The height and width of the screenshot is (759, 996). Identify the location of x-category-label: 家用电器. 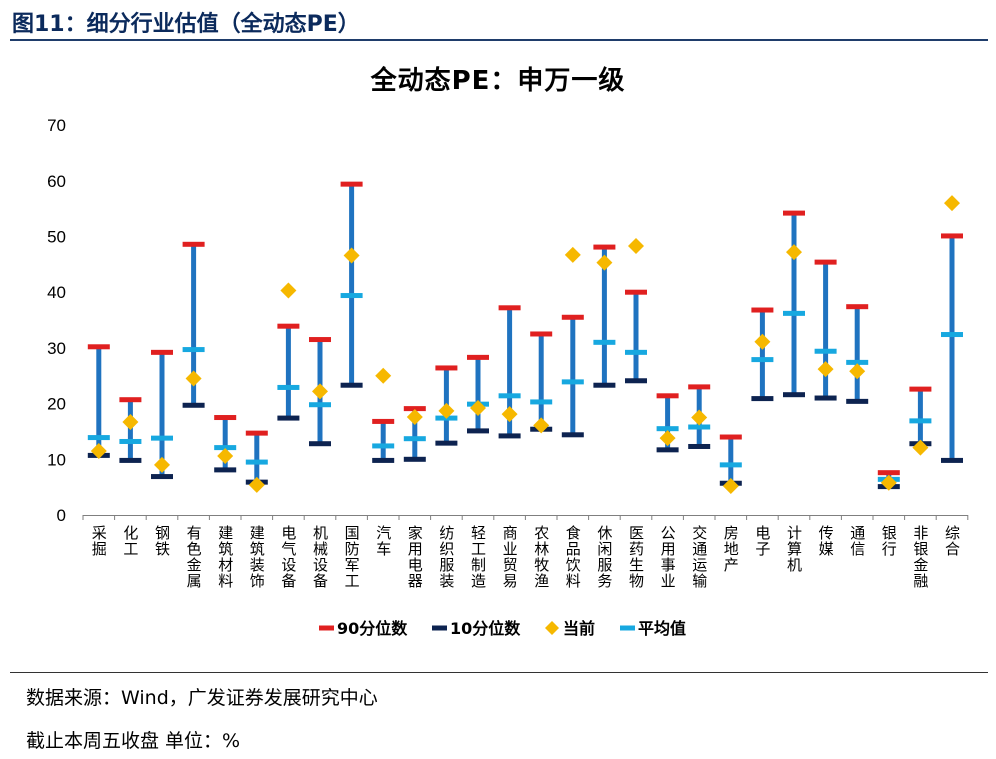
(415, 557).